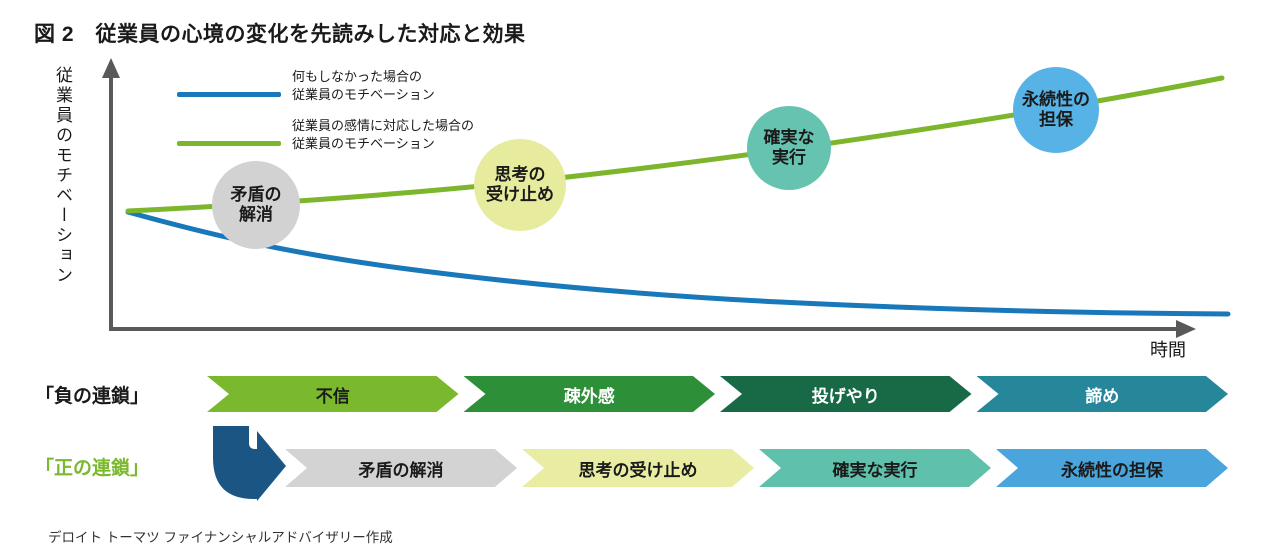  What do you see at coordinates (520, 174) in the screenshot?
I see `milestone-text: 思考の` at bounding box center [520, 174].